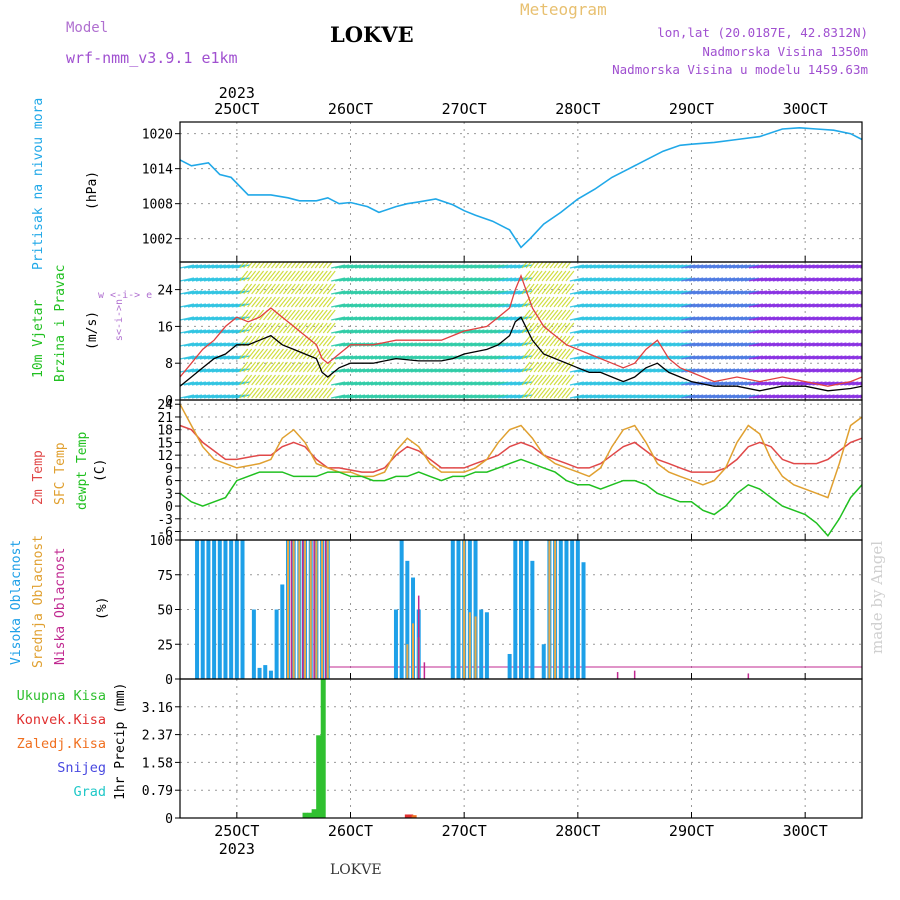 This screenshot has width=900, height=900. Describe the element at coordinates (521, 748) in the screenshot. I see `panel-frame` at that location.